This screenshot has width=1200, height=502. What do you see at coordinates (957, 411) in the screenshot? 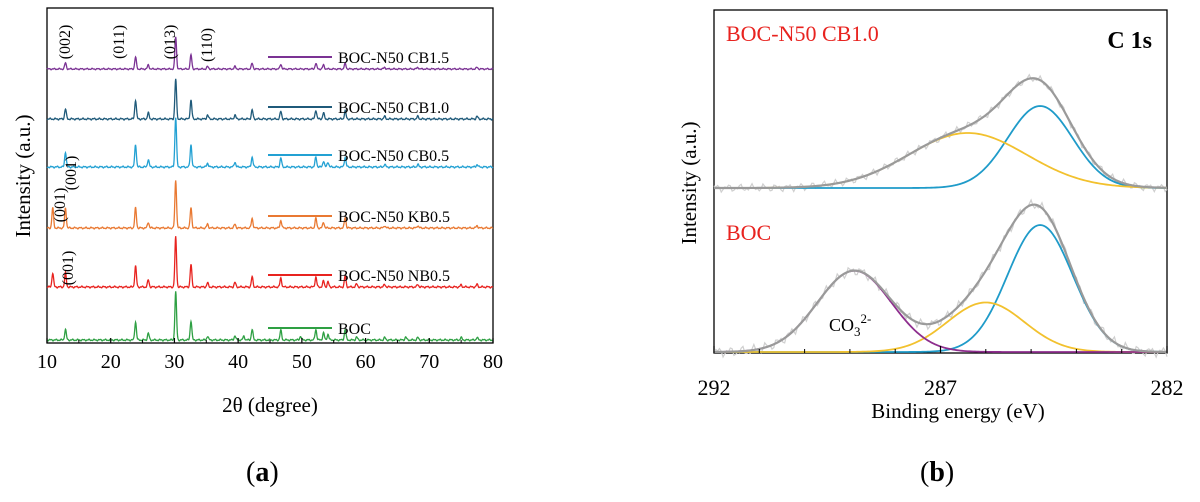
I see `x-axis-label: Binding energy (eV)` at bounding box center [957, 411].